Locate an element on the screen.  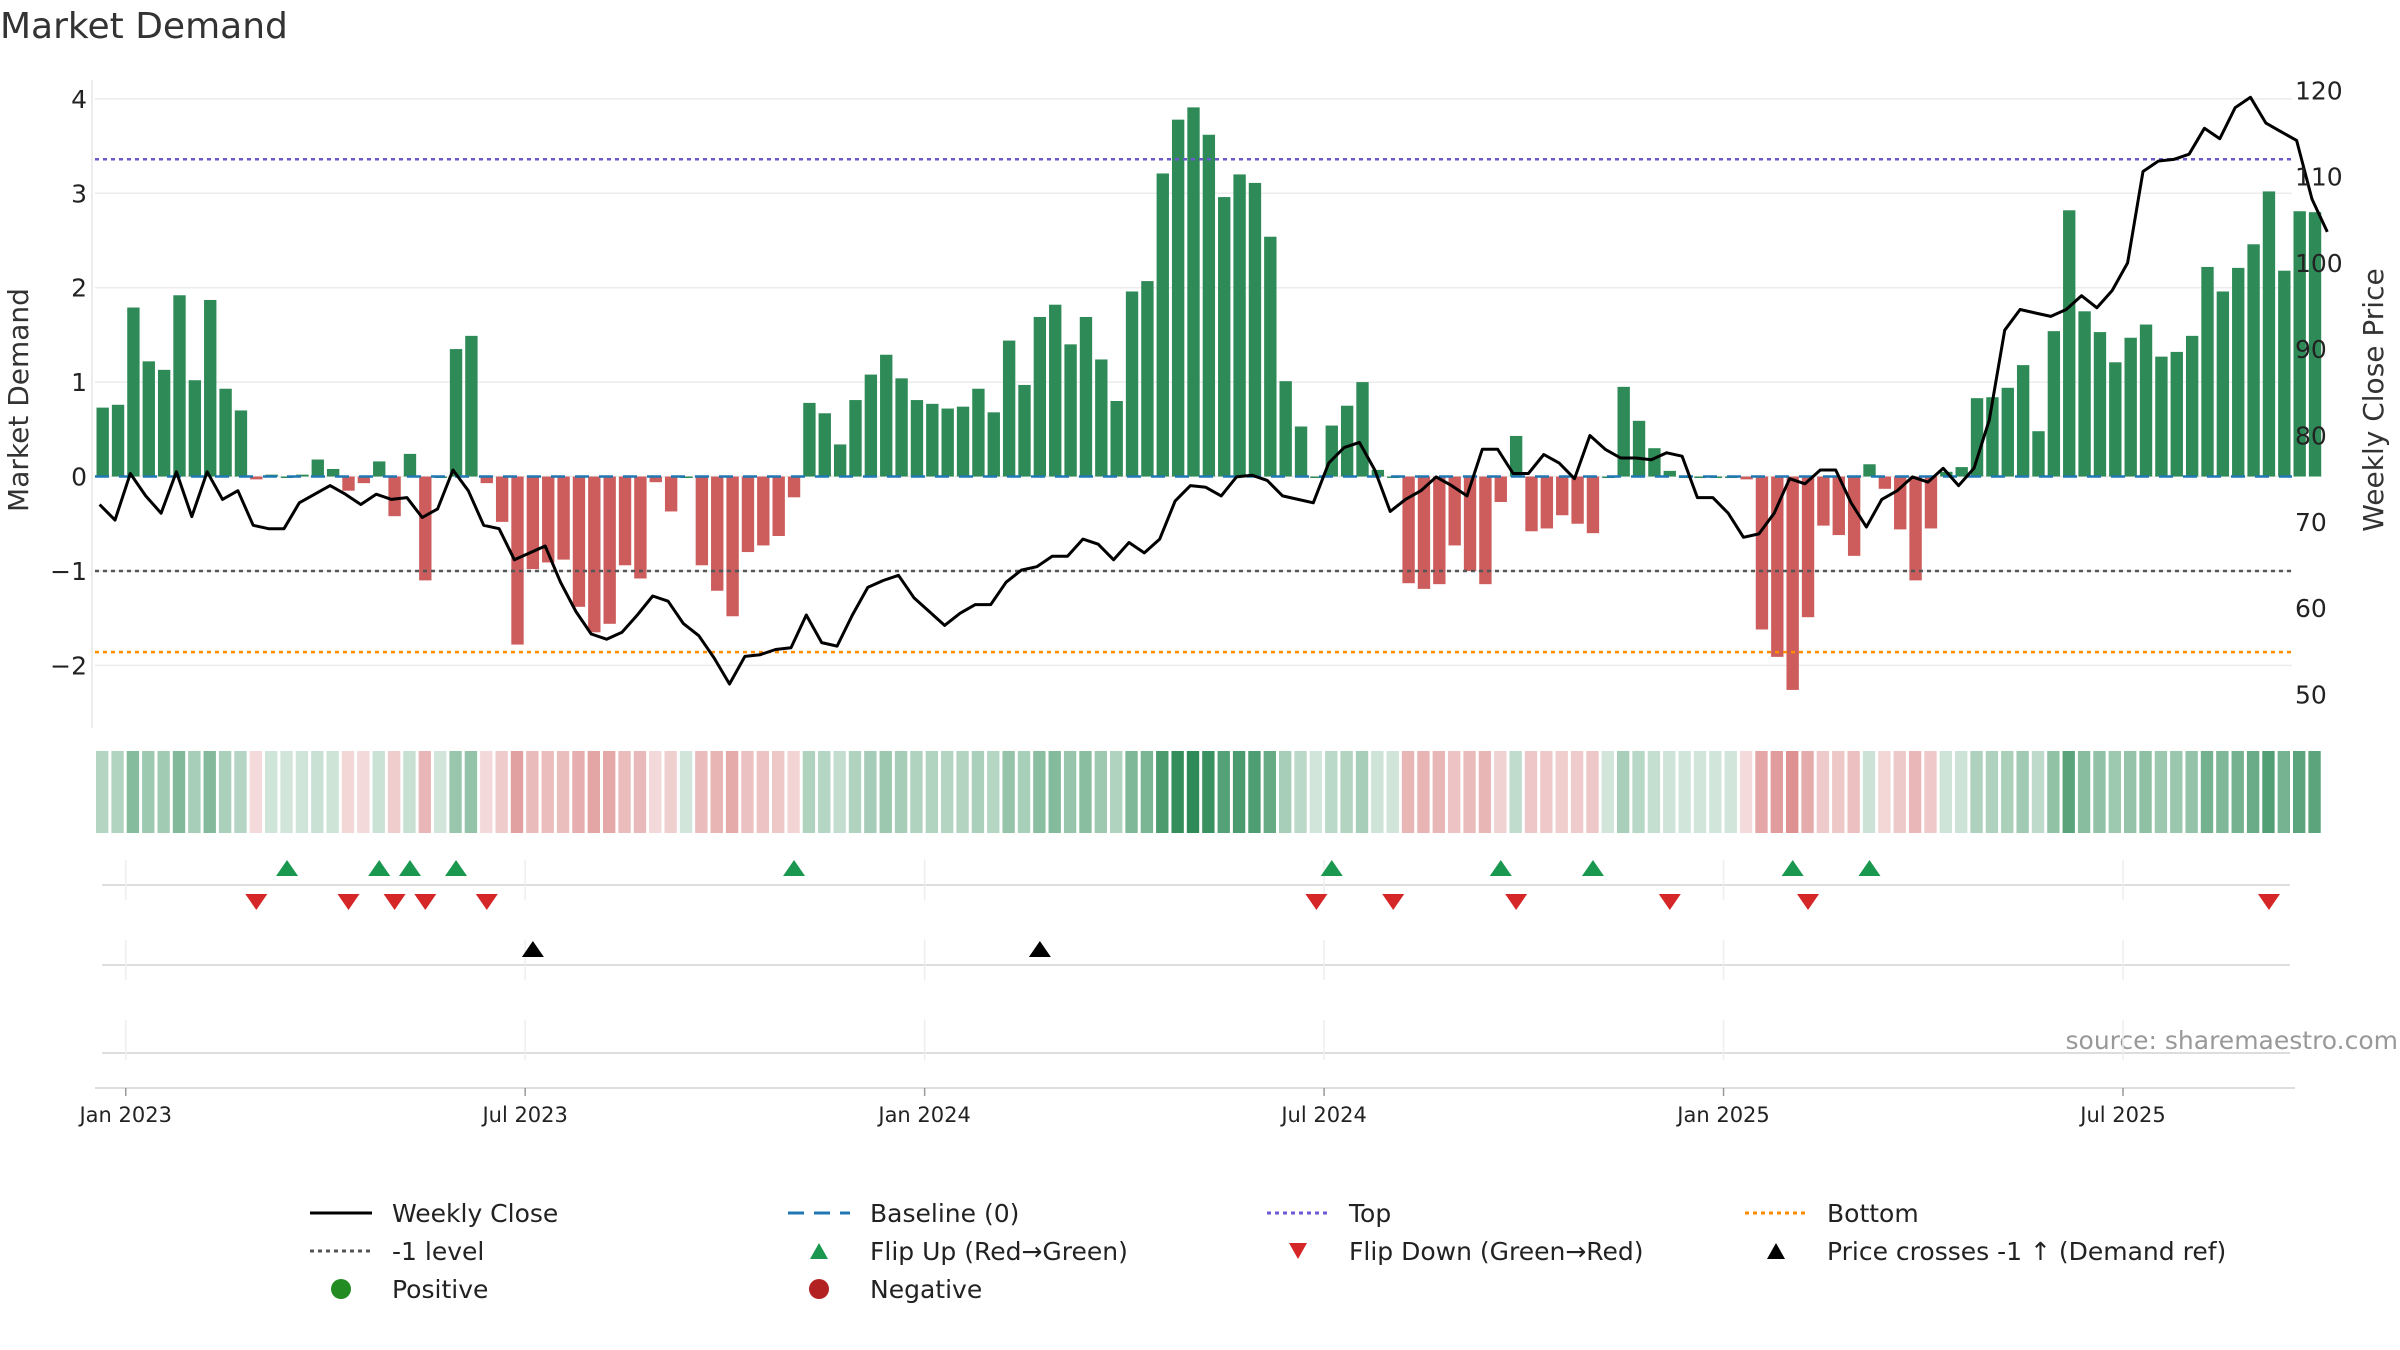
x-tick-label: Jul 2024 is located at coordinates (1322, 1115).